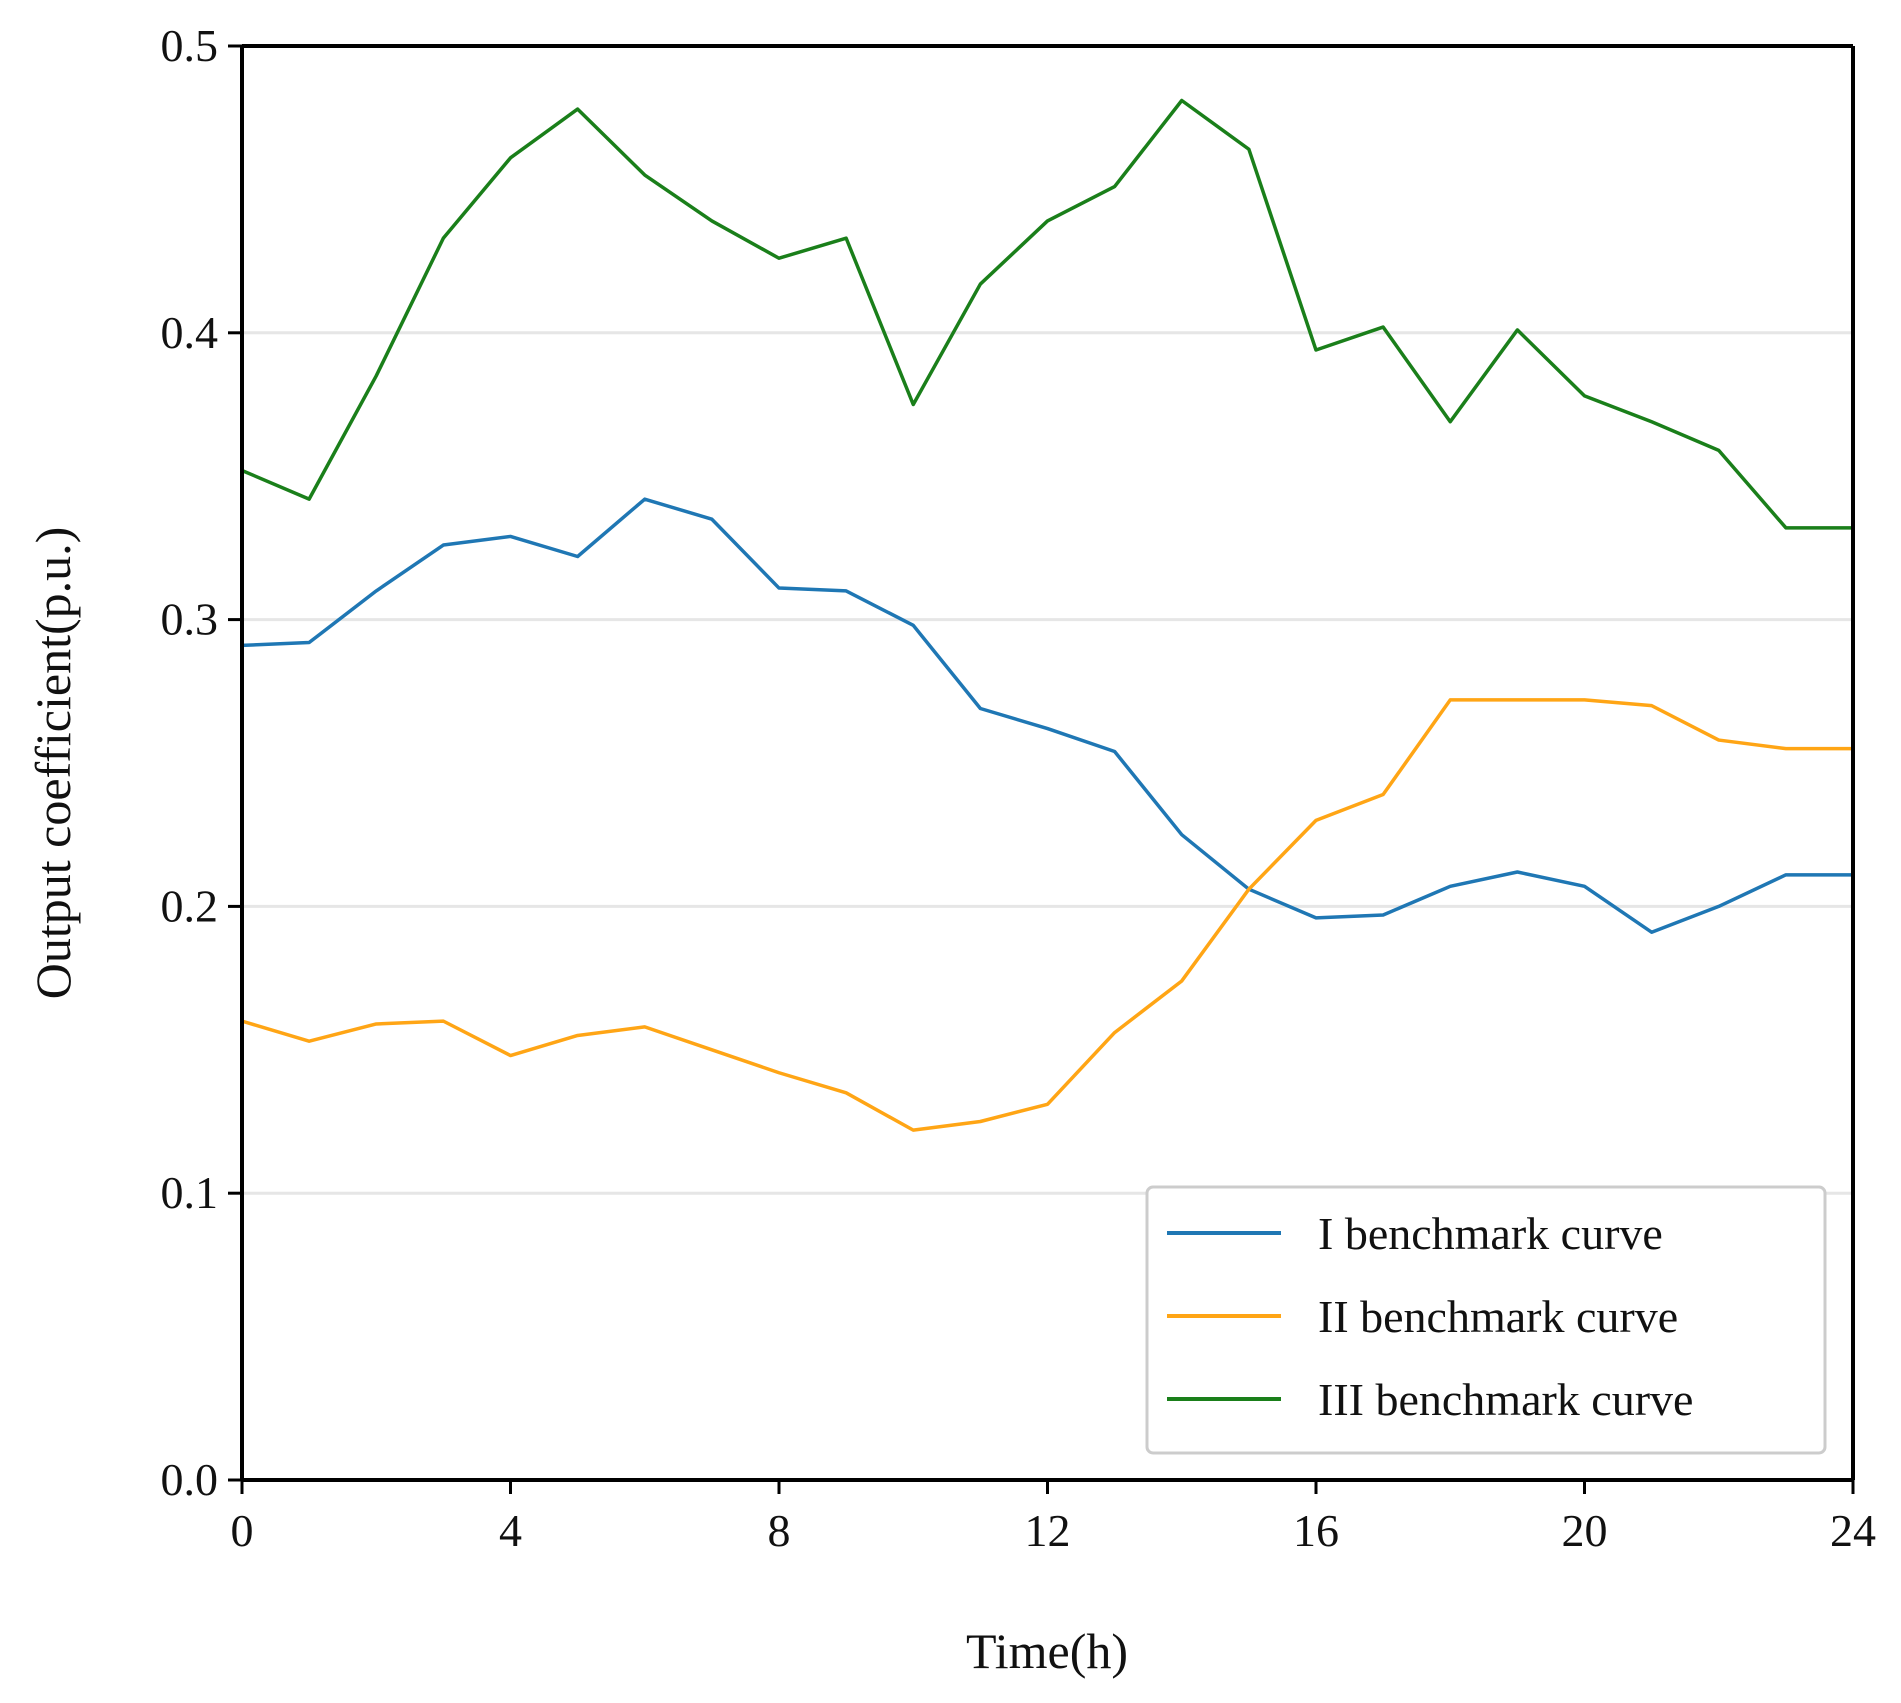 The width and height of the screenshot is (1901, 1703). Describe the element at coordinates (242, 1530) in the screenshot. I see `x-tick-label: 0` at that location.